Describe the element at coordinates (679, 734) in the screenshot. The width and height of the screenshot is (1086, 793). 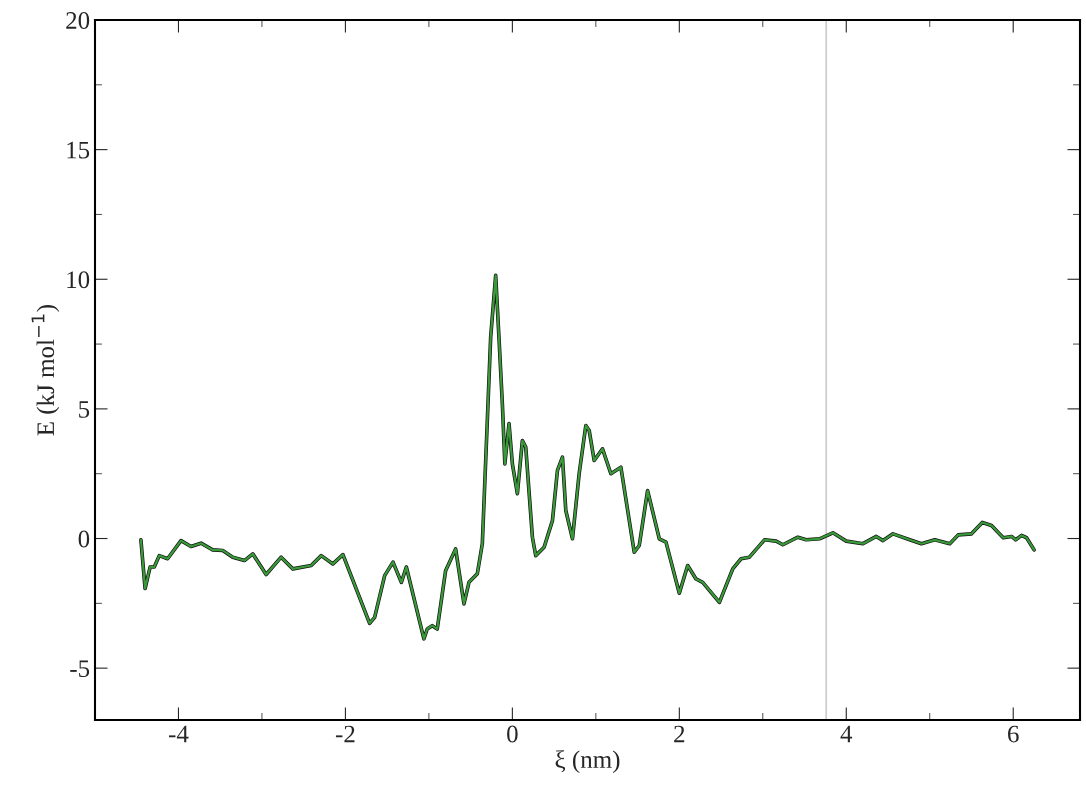
I see `x-tick-label: 2` at that location.